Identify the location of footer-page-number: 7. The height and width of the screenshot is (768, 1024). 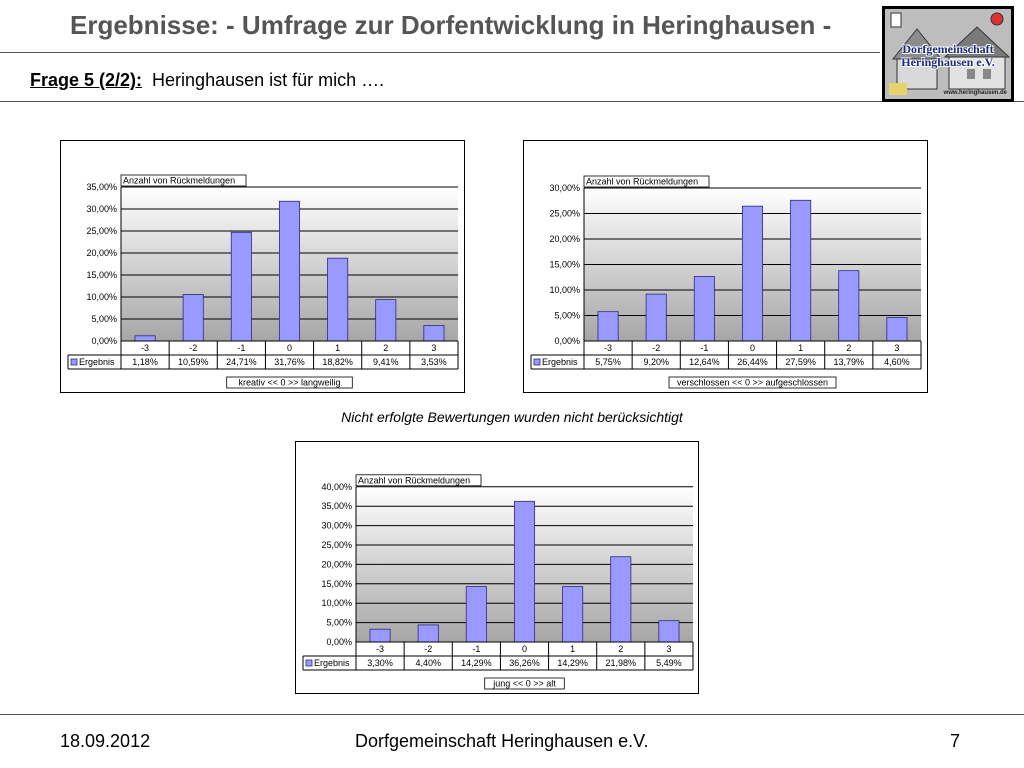
(955, 741).